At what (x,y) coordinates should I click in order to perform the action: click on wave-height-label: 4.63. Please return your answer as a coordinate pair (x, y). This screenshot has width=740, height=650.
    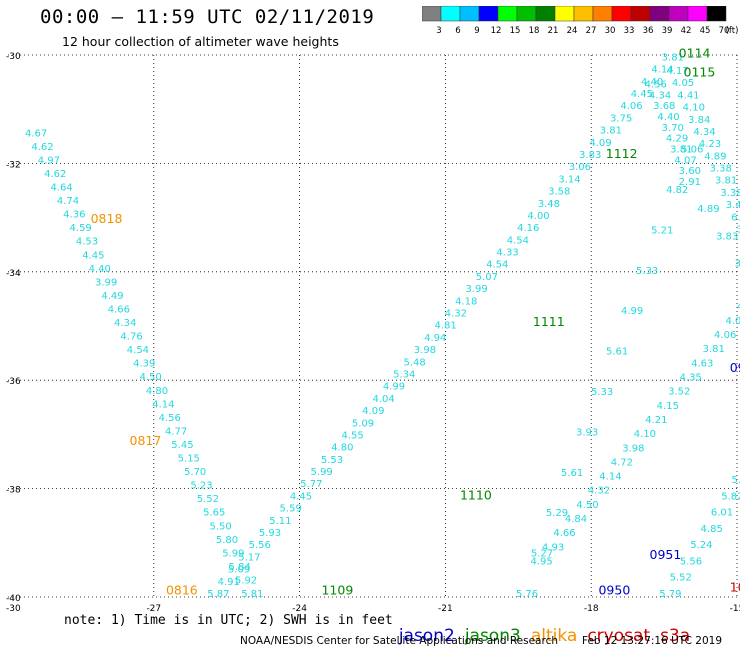
    Looking at the image, I should click on (702, 363).